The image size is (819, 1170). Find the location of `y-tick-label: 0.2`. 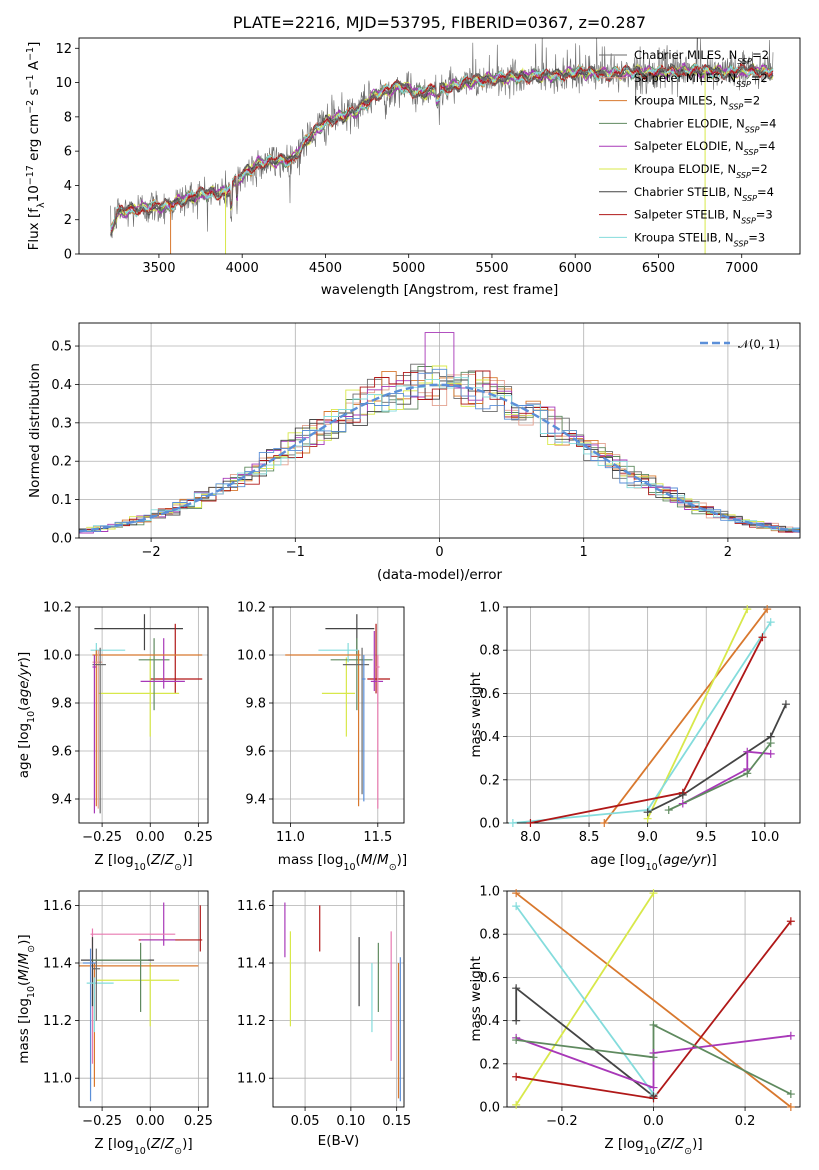

y-tick-label: 0.2 is located at coordinates (489, 780).